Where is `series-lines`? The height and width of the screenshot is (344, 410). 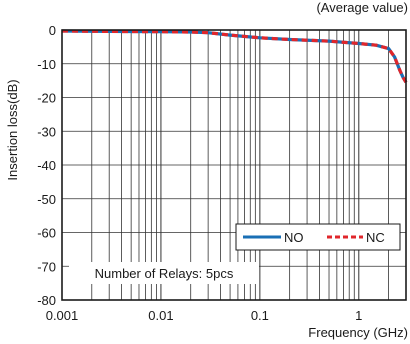
series-lines is located at coordinates (234, 56).